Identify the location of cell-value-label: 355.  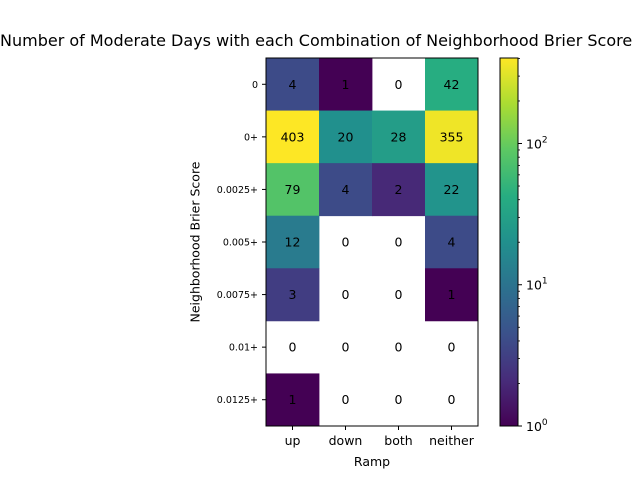
(452, 136).